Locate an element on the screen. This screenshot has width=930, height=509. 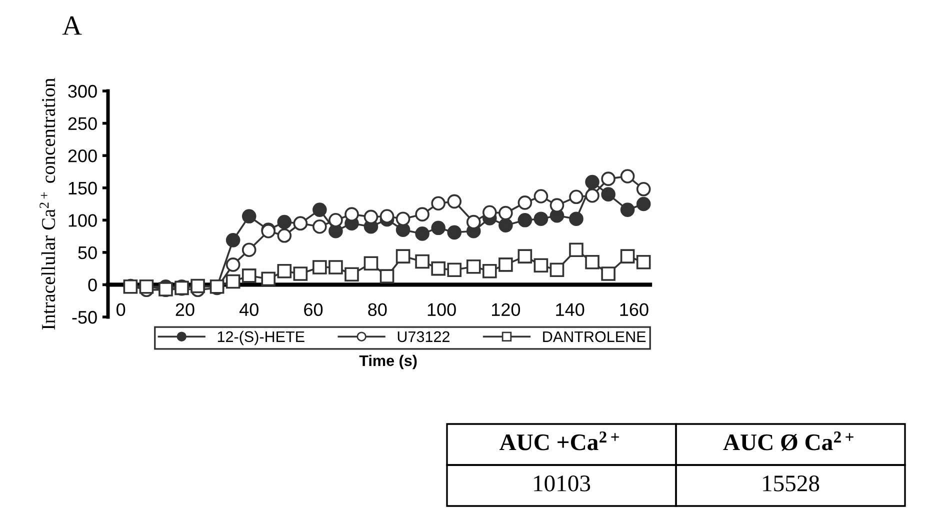
y-tick-label: 0 is located at coordinates (92, 285).